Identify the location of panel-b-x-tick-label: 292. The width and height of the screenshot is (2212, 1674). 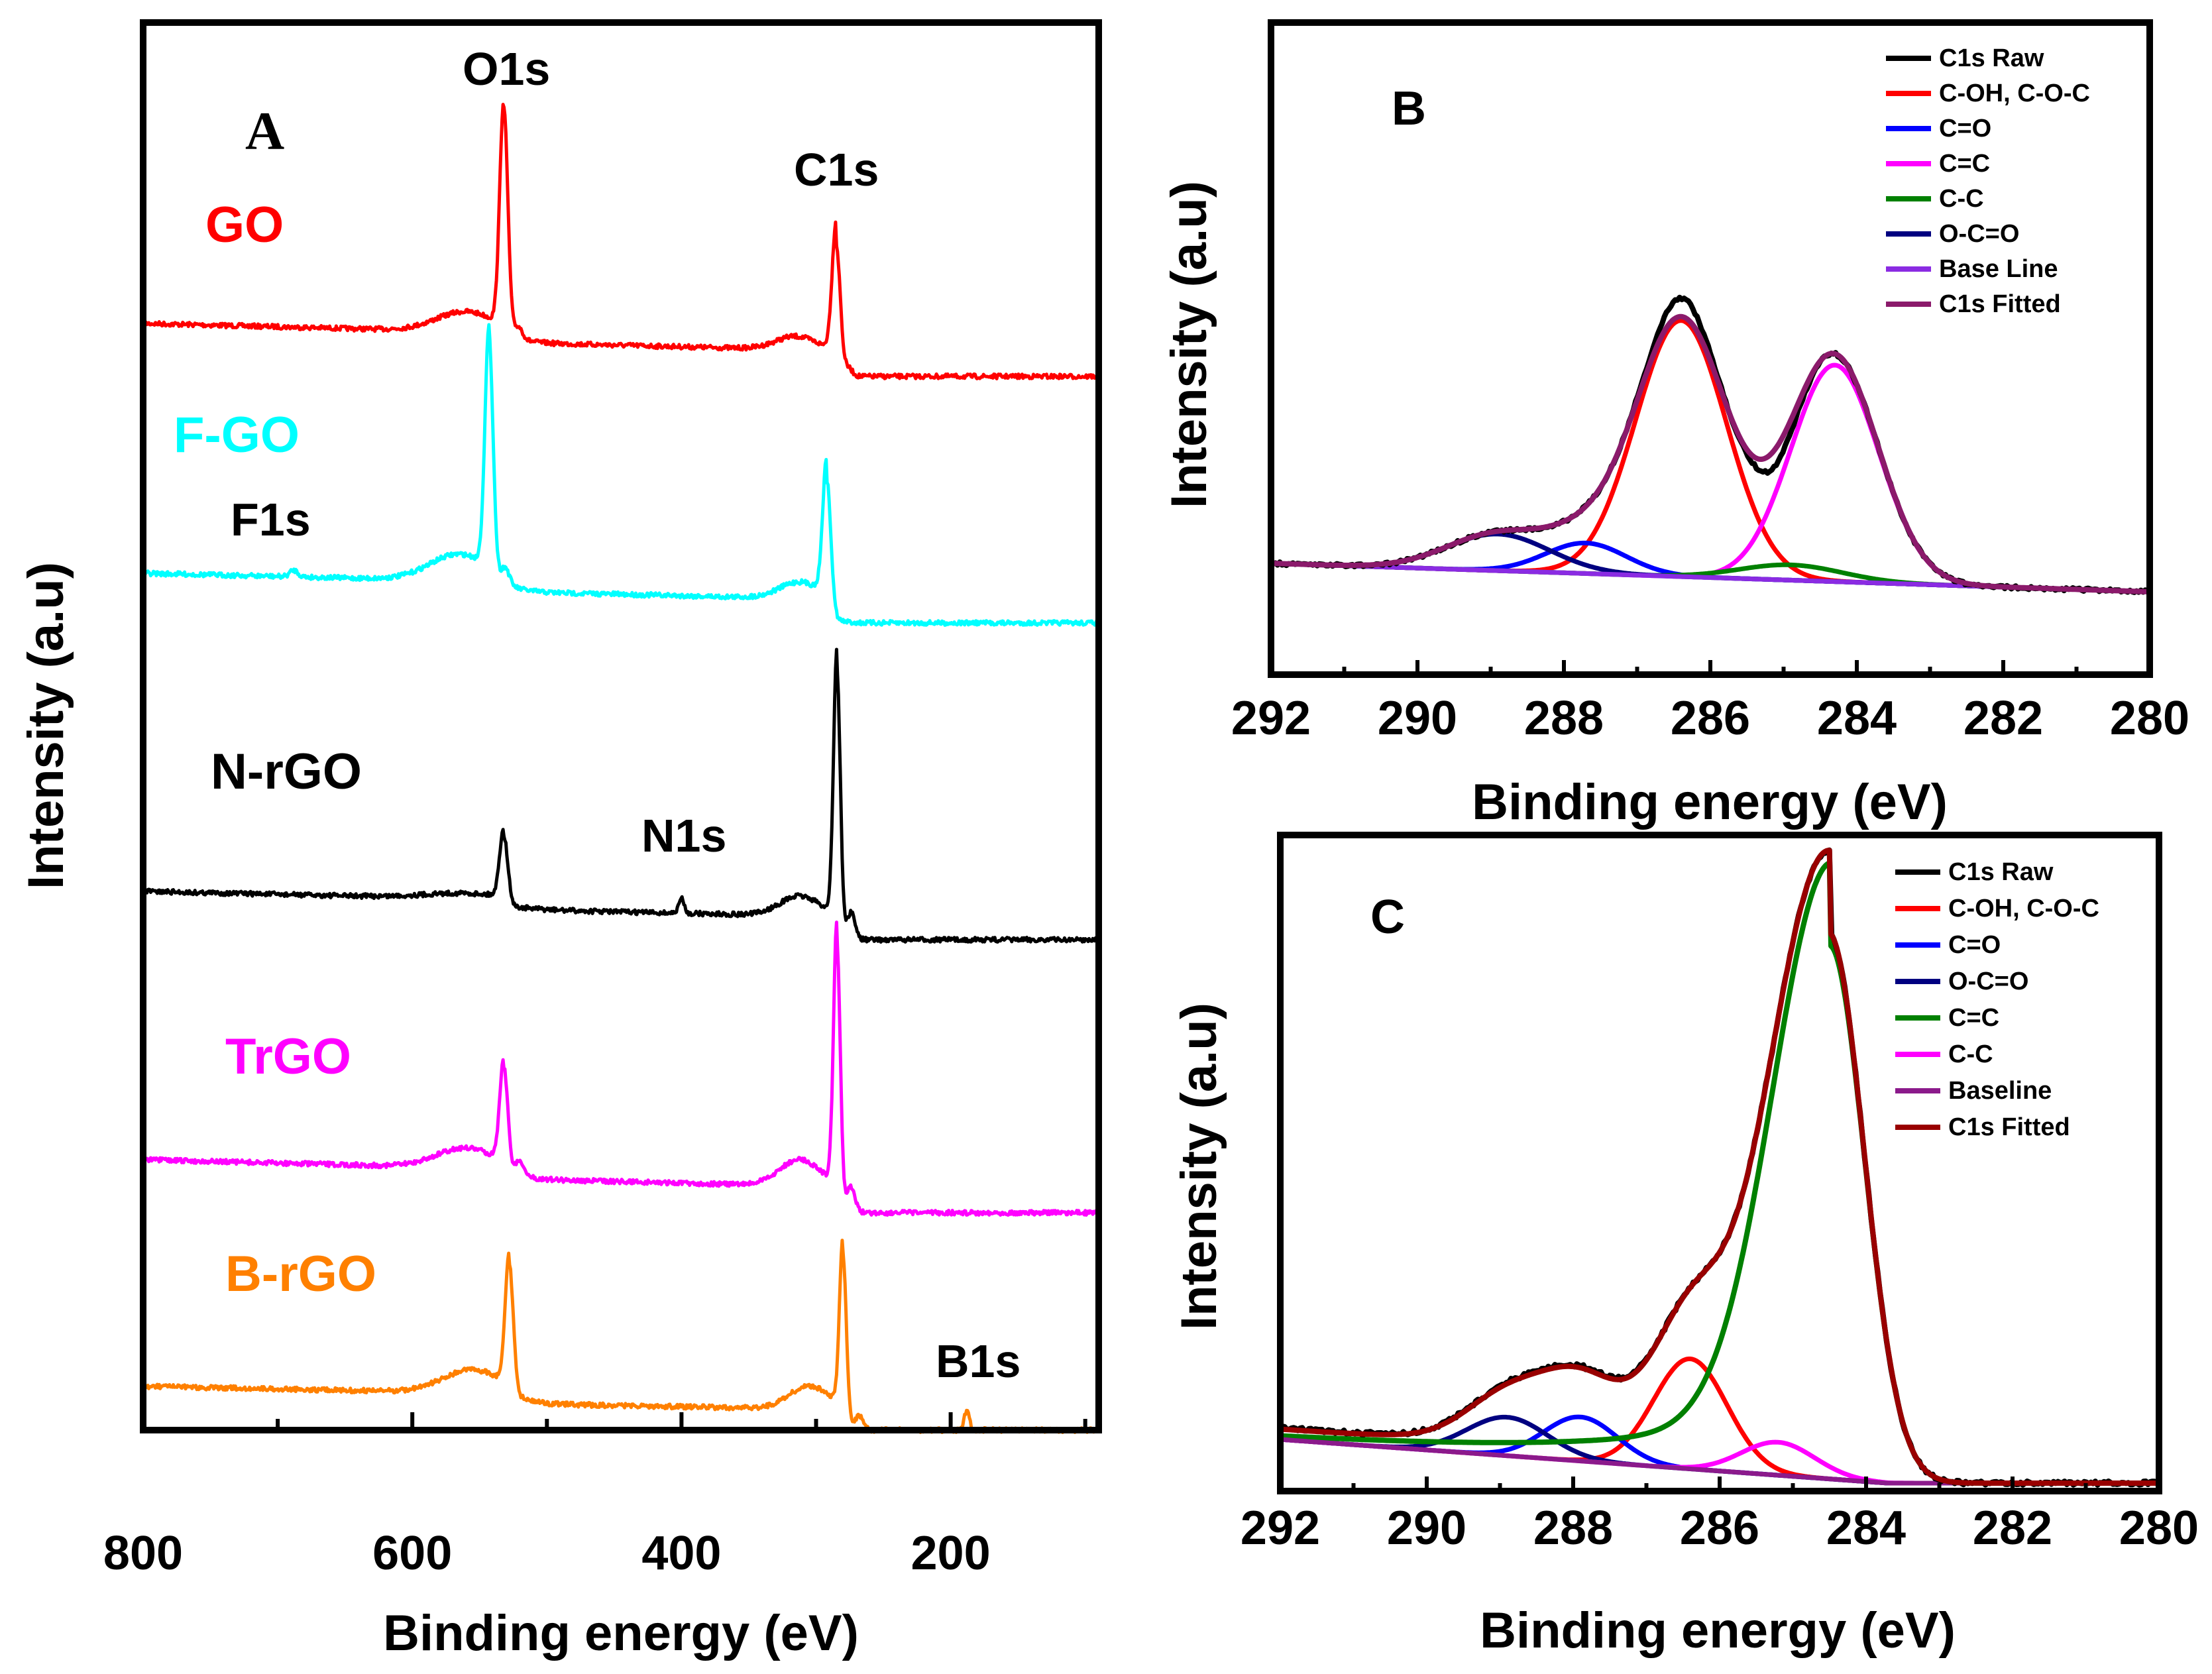
(1271, 718).